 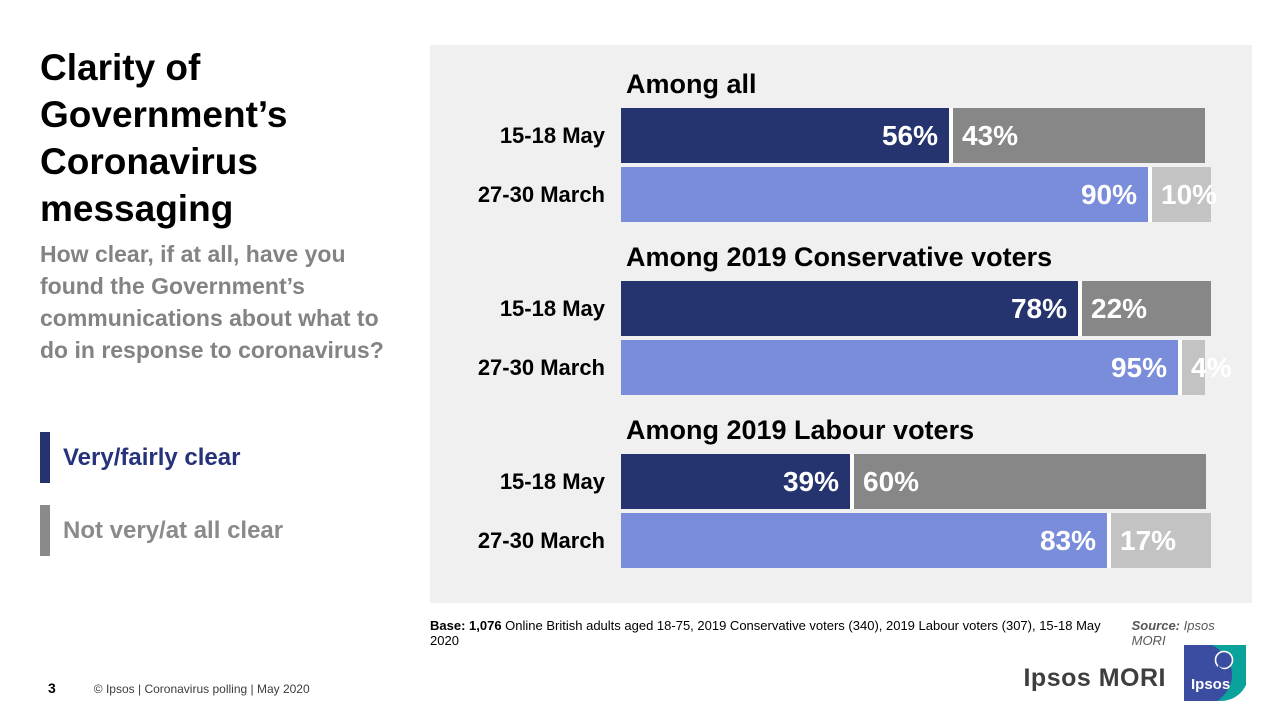 I want to click on data-label: 60%, so click(x=891, y=481).